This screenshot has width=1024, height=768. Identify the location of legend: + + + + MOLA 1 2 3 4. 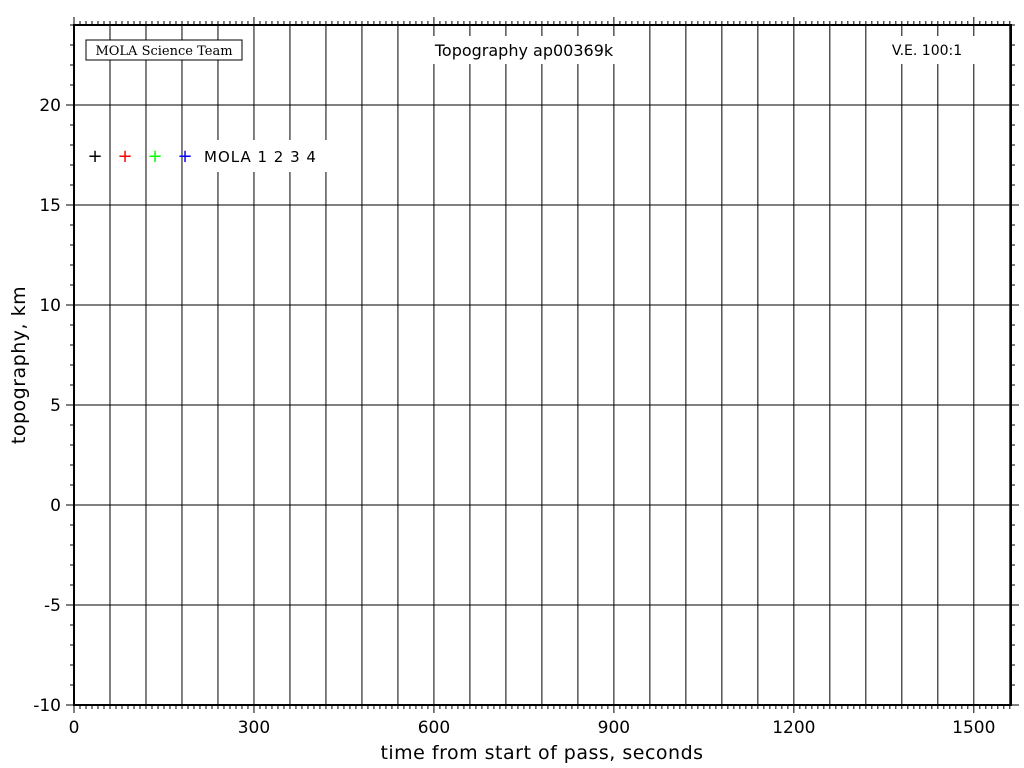
(207, 156).